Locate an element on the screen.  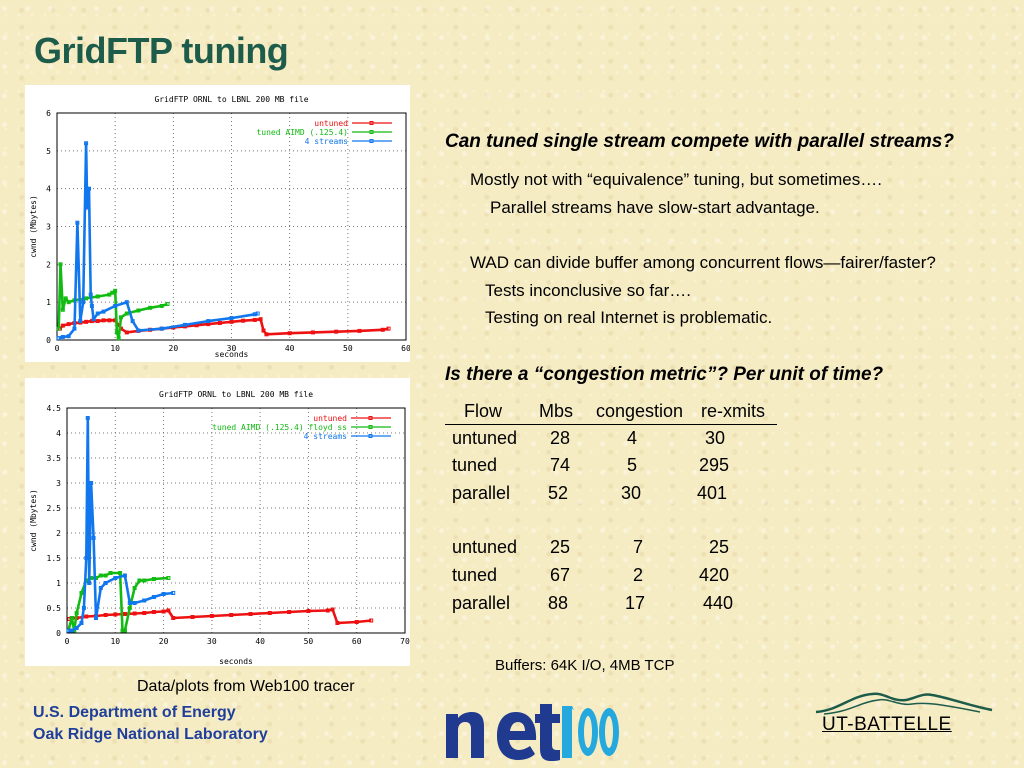
answer-line: Testing on real Internet is problematic. is located at coordinates (629, 317).